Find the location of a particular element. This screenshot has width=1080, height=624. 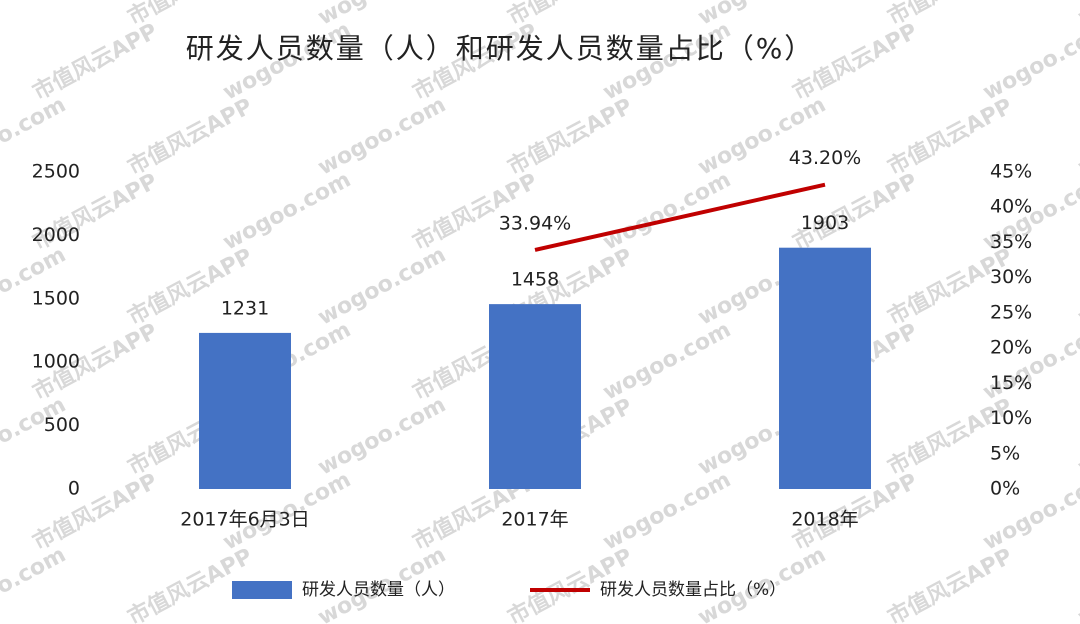

y2-tick-label: 40% is located at coordinates (1011, 207).